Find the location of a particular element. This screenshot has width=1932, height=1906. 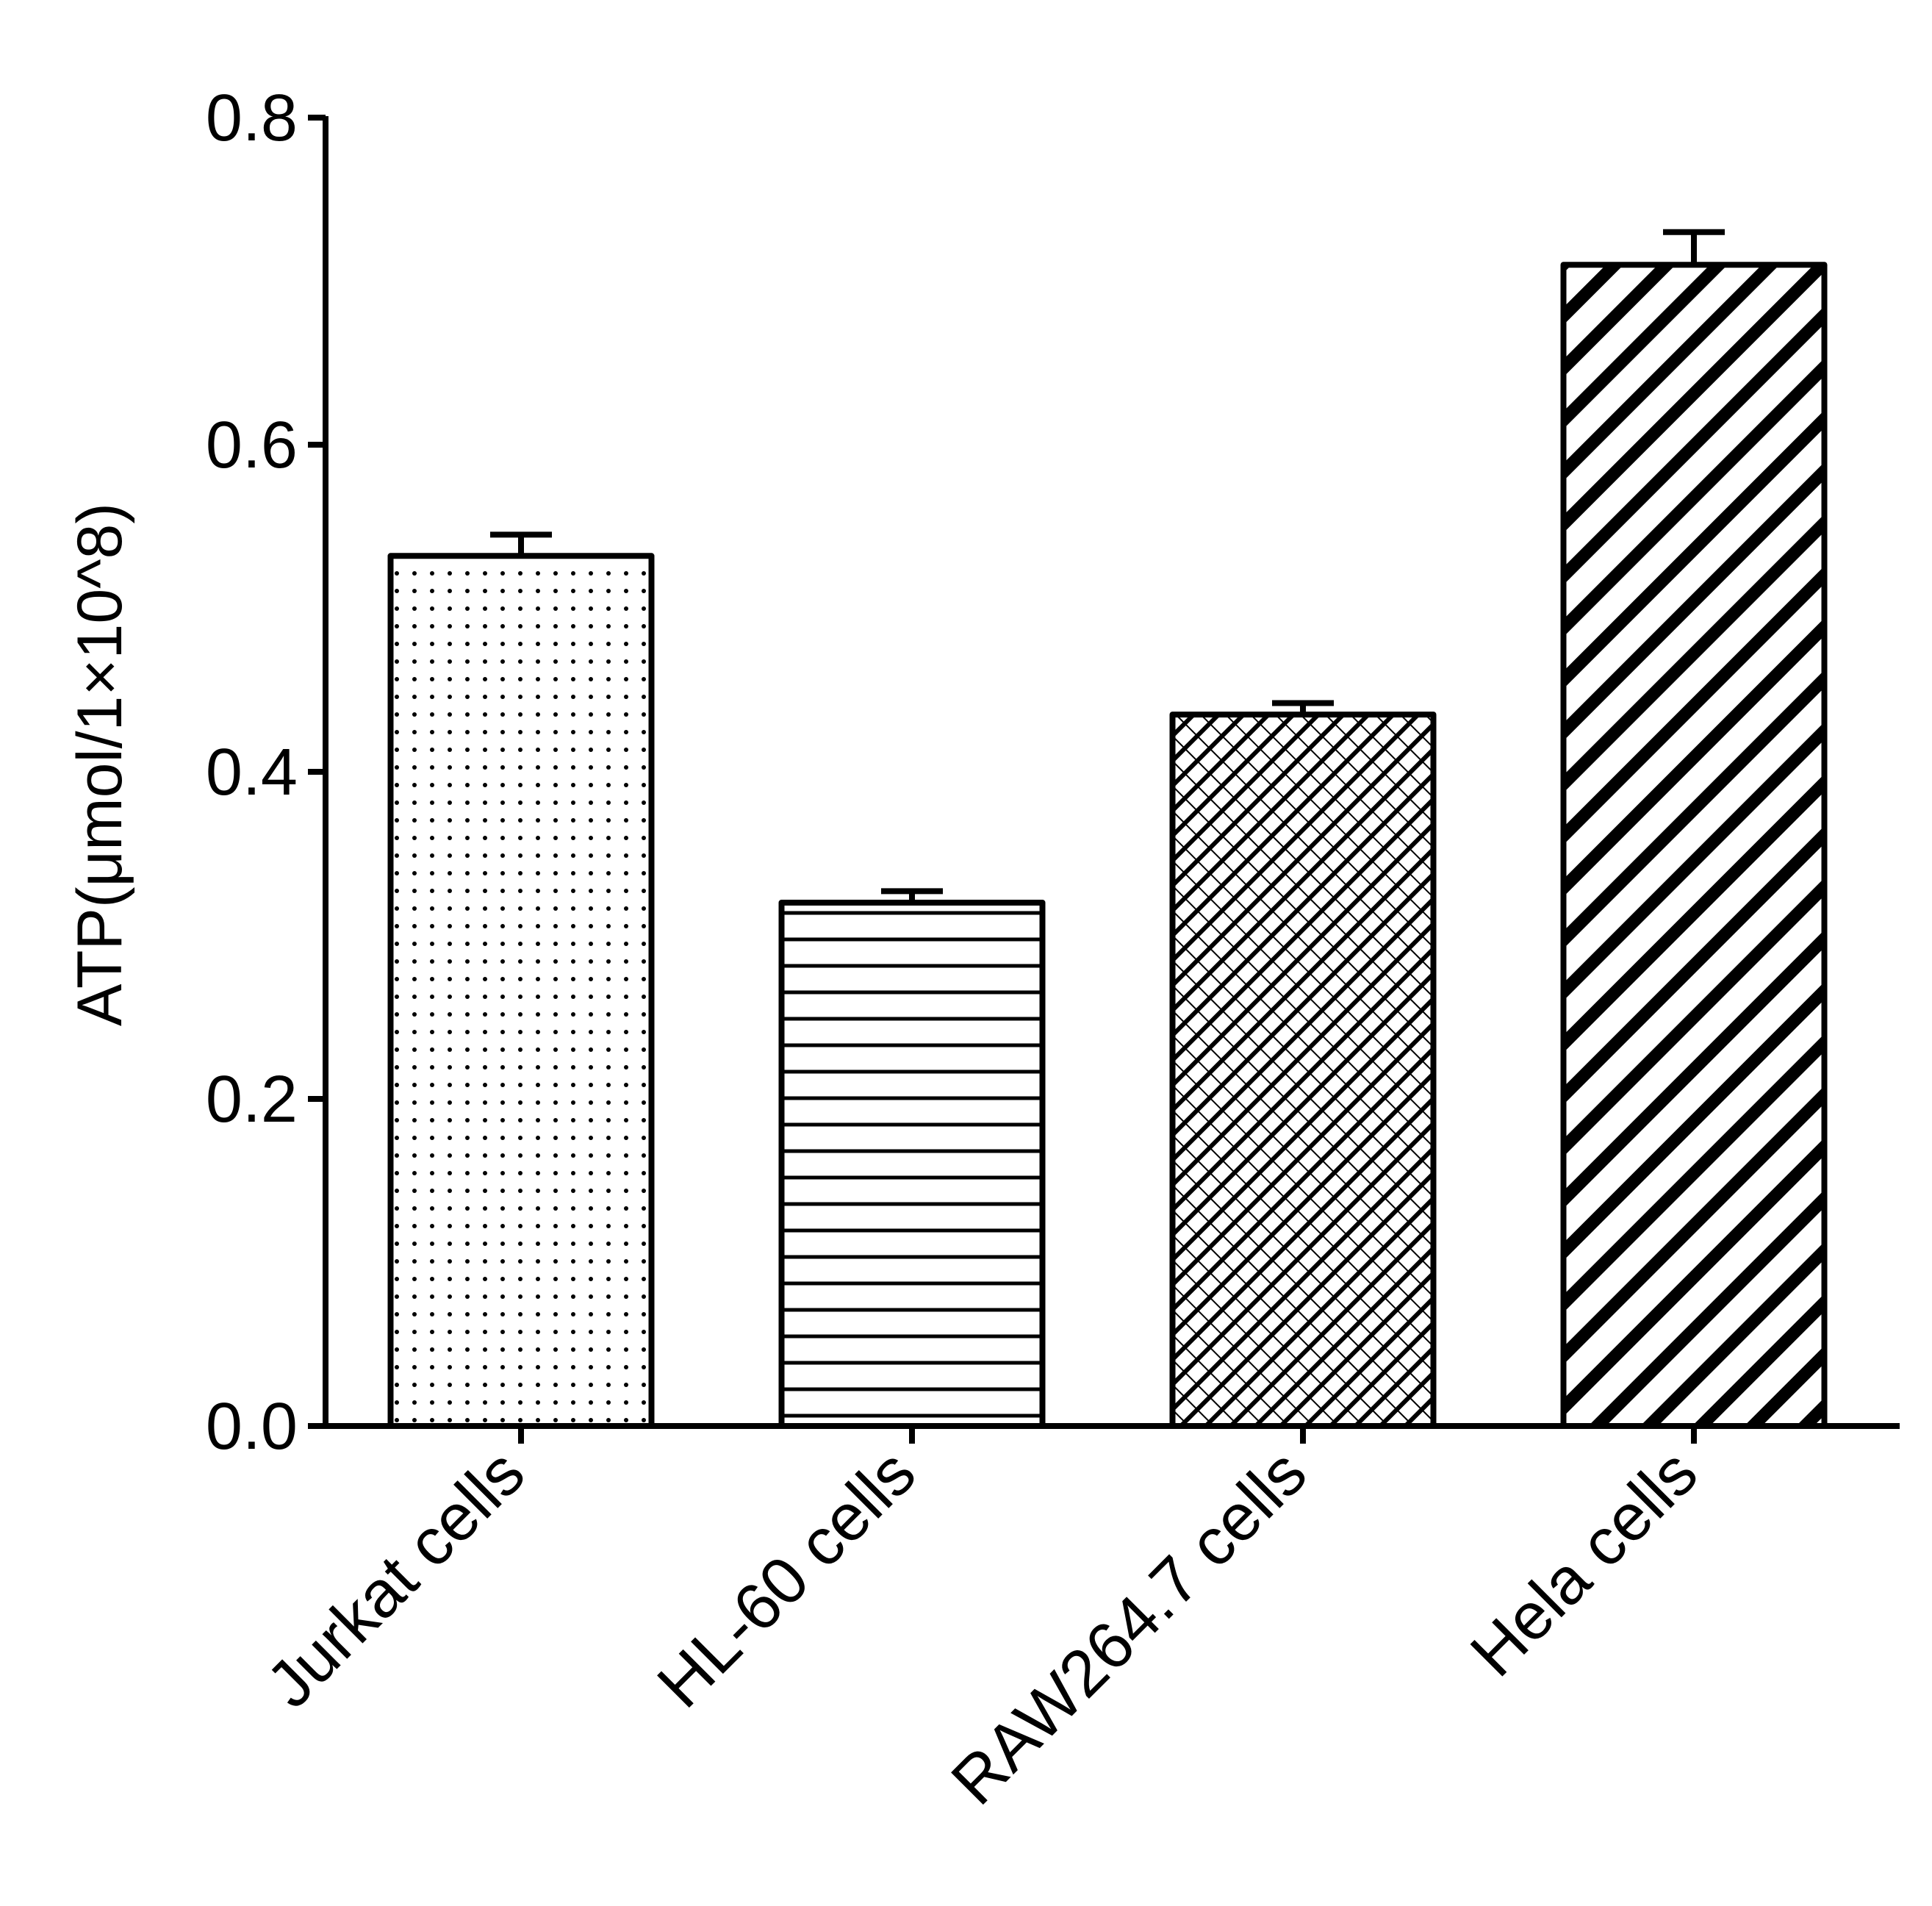

y-axis-ticks: 0.0 0.2 0.4 0.6 0.8 is located at coordinates (266, 773).